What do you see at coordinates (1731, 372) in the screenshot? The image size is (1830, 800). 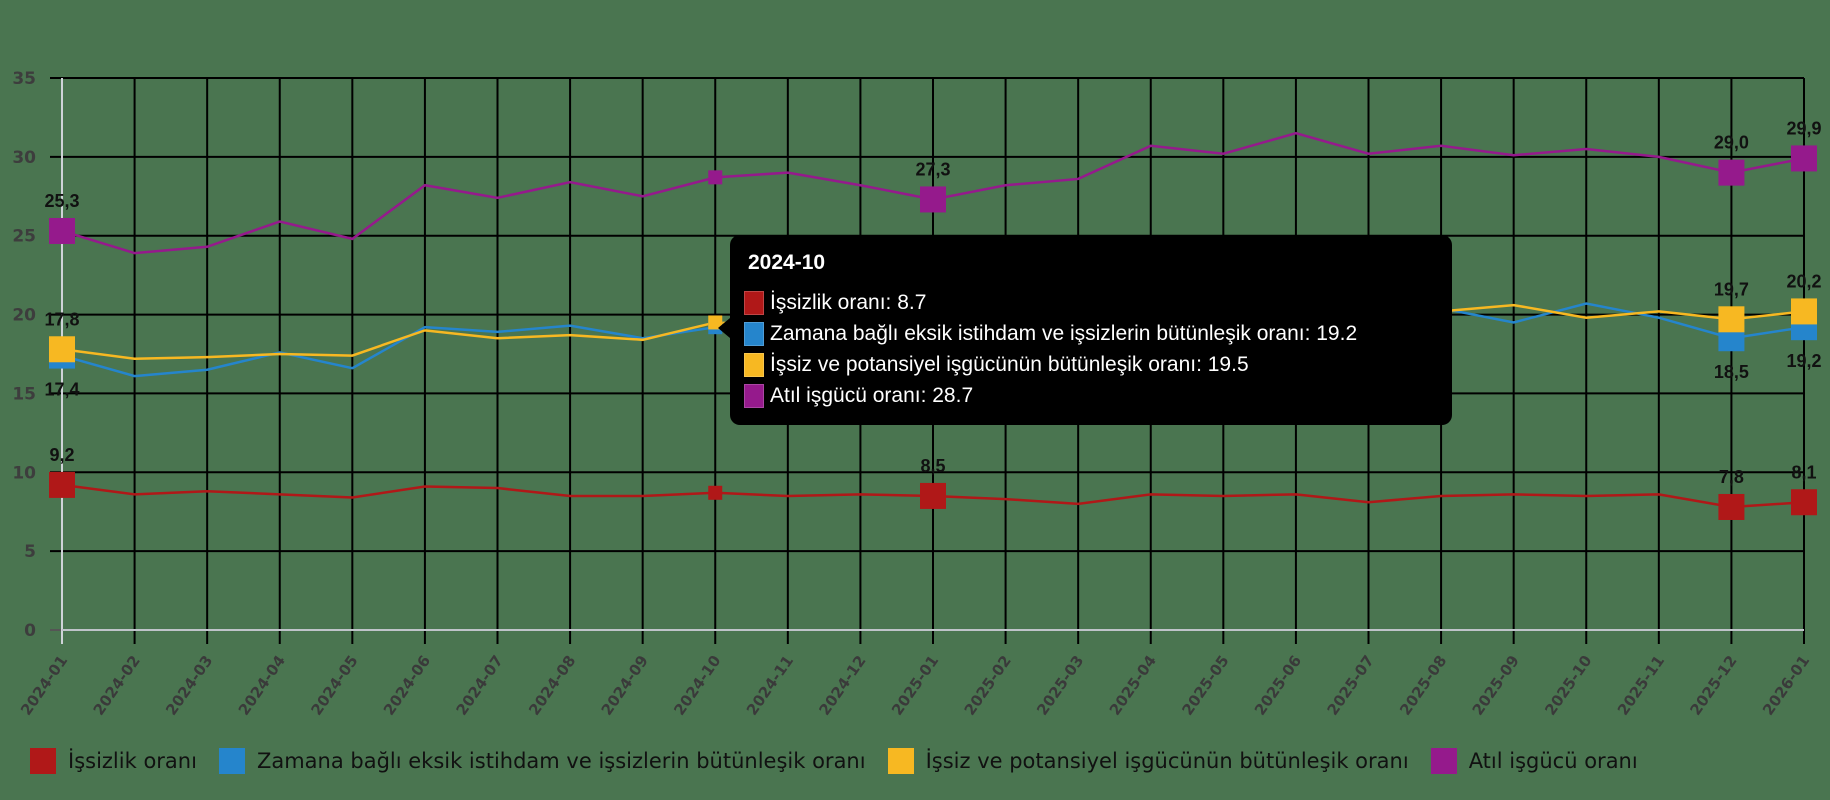 I see `data-label: 18,5` at bounding box center [1731, 372].